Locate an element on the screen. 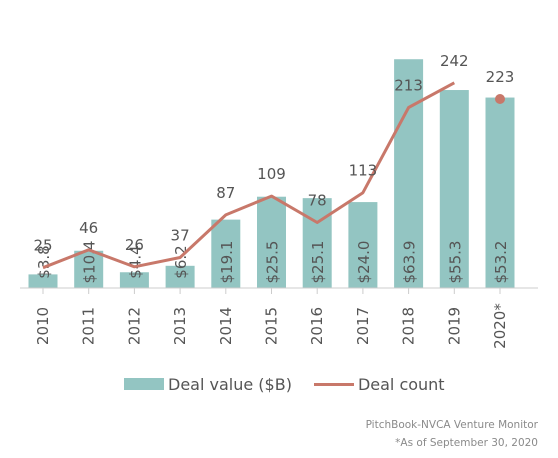 The image size is (558, 458). count-label-2019: 242 is located at coordinates (454, 61).